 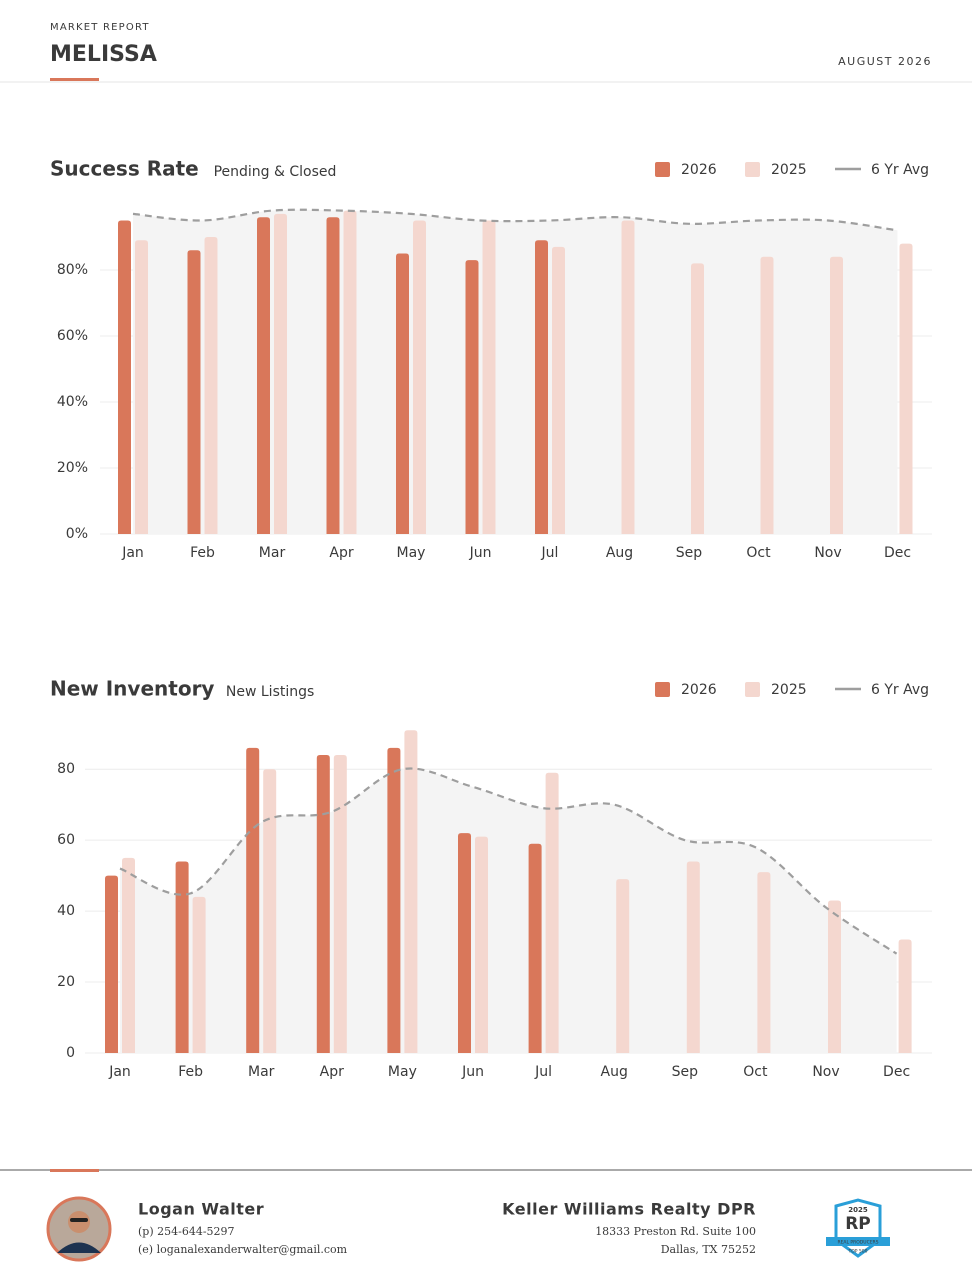 I want to click on y-tick-label: 40, so click(x=66, y=911).